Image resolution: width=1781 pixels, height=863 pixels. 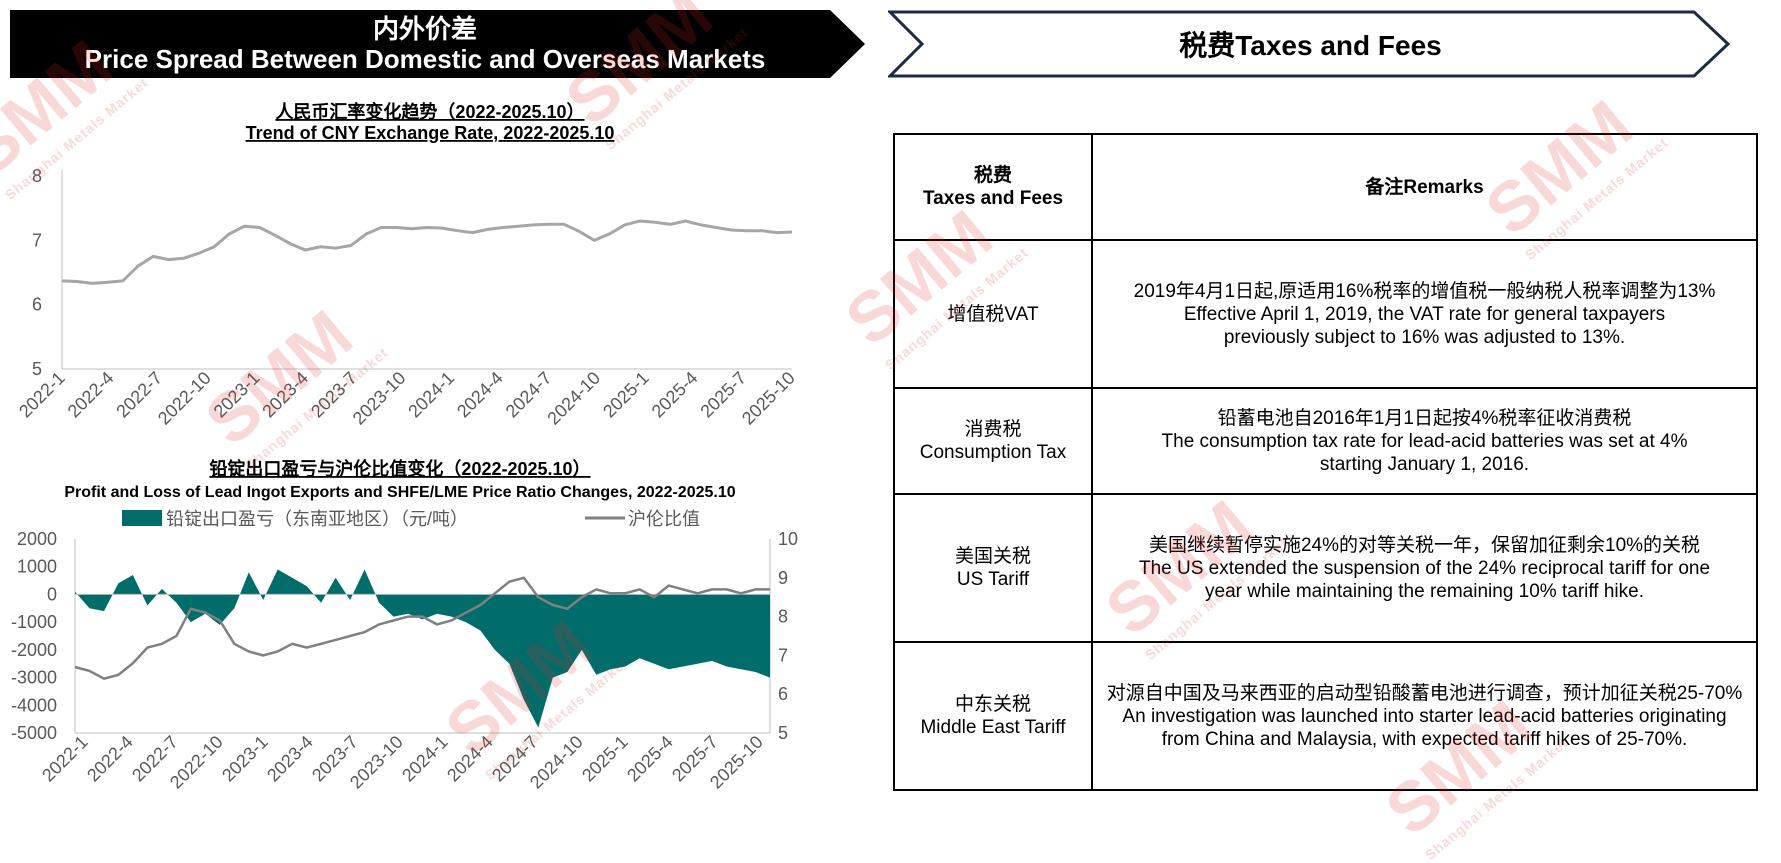 I want to click on tax-name-cell: 美国关税 US Tariff, so click(x=993, y=568).